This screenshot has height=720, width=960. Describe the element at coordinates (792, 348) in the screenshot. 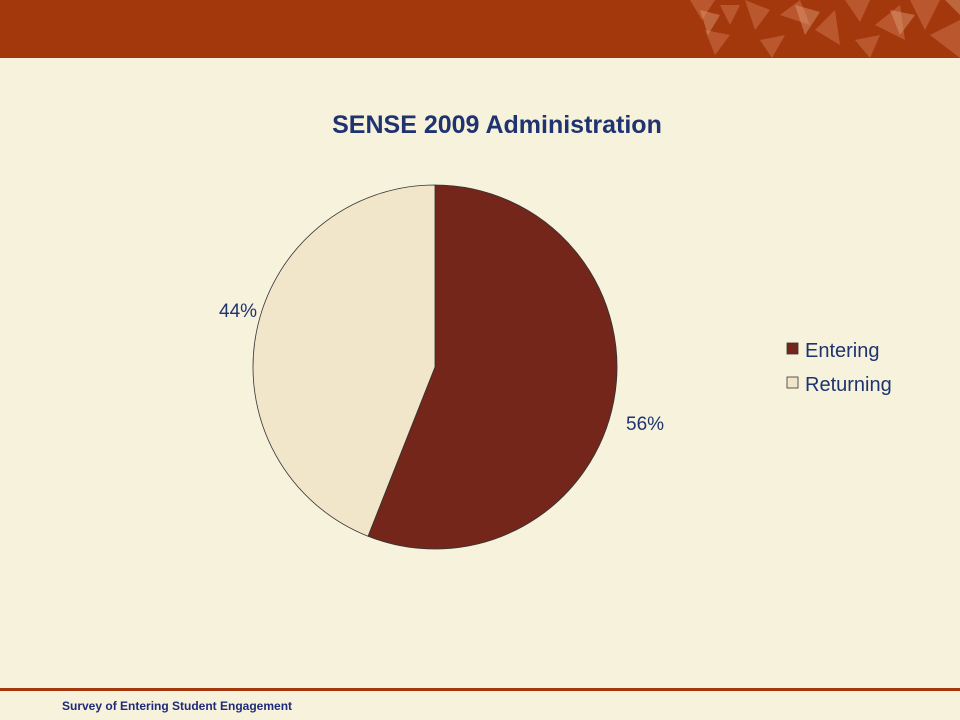

I see `legend-swatch-entering` at that location.